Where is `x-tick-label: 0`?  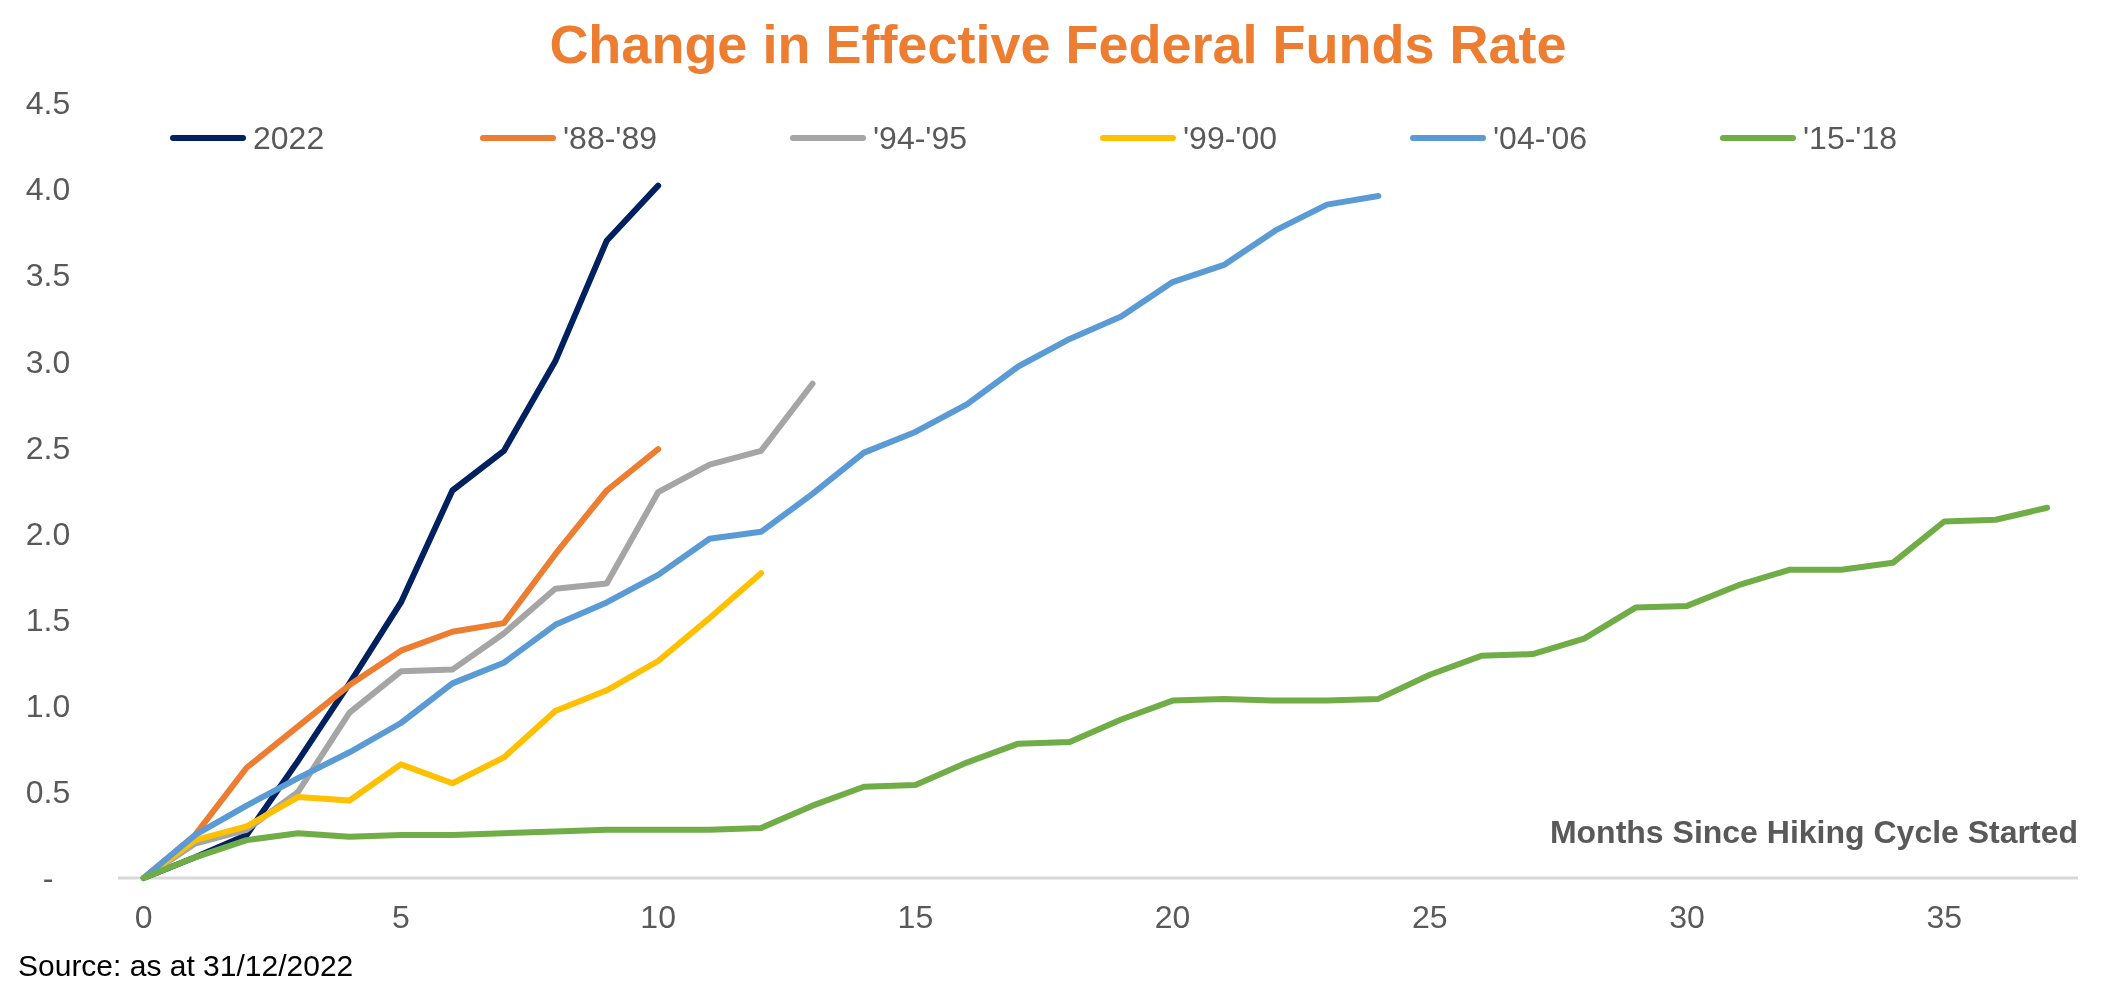 x-tick-label: 0 is located at coordinates (143, 917).